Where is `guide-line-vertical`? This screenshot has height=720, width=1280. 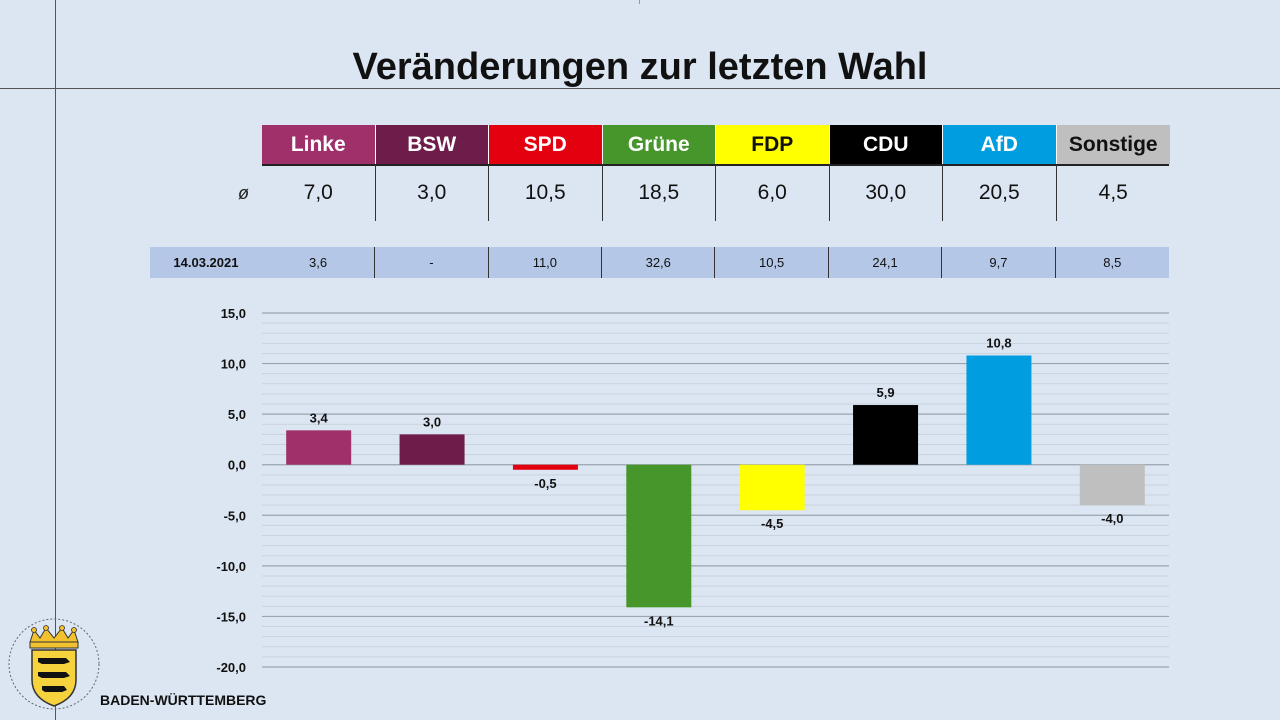 guide-line-vertical is located at coordinates (55, 360).